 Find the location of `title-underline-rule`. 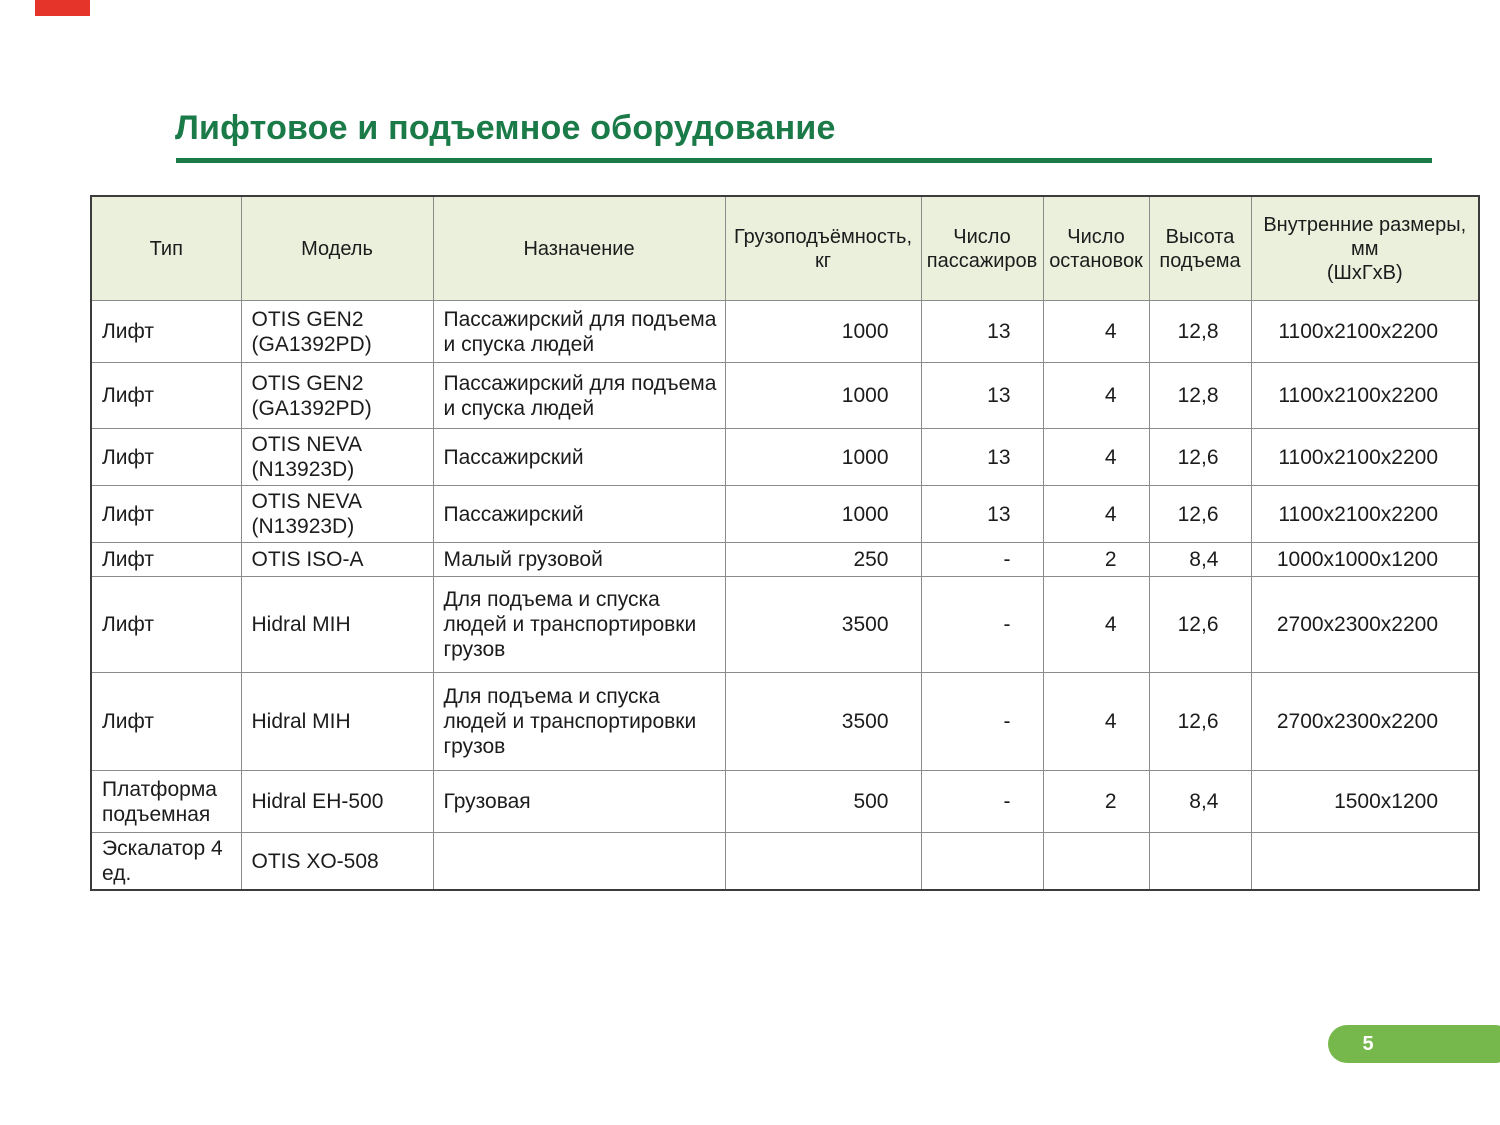

title-underline-rule is located at coordinates (804, 160).